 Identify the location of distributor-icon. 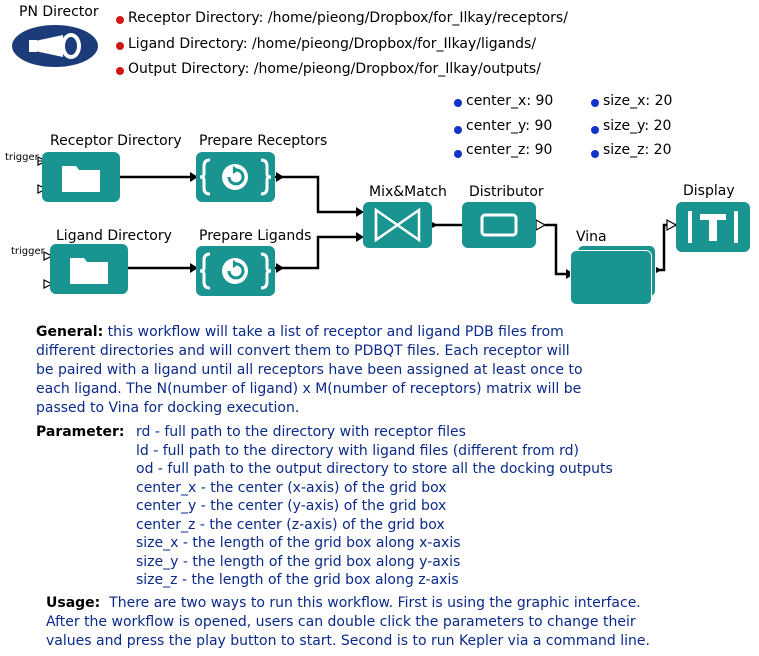
(499, 225).